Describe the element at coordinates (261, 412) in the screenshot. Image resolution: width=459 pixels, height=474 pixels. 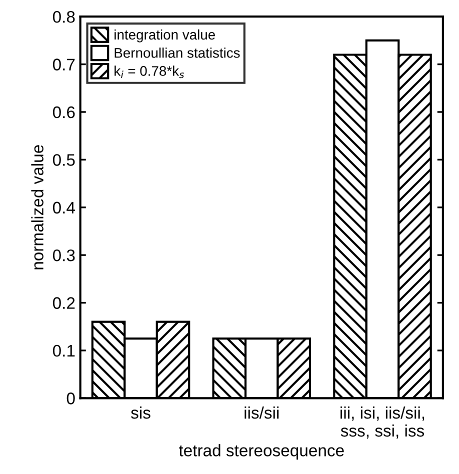
I see `x-tick-label: iis/sii` at that location.